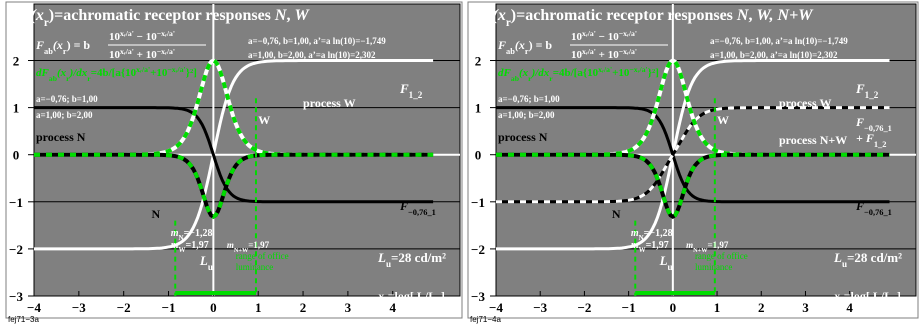  Describe the element at coordinates (234, 186) in the screenshot. I see `series-line-4-dash` at that location.